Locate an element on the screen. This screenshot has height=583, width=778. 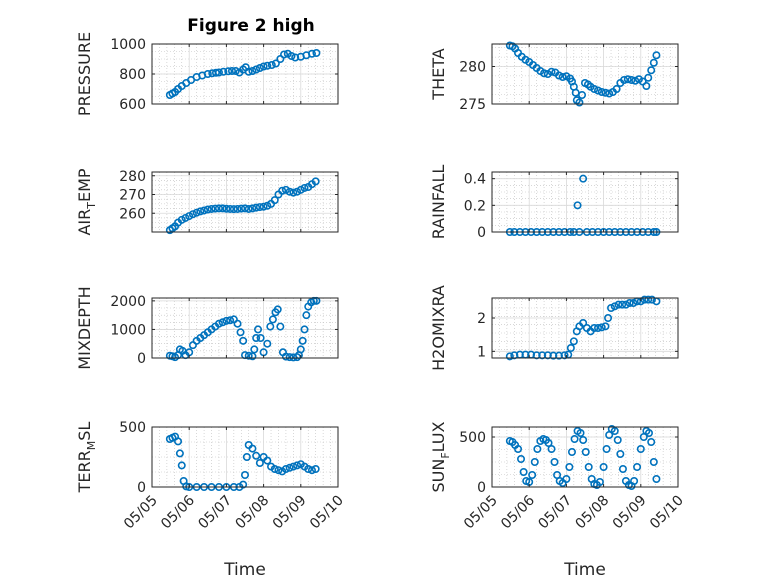
y-tick-label: 1000 is located at coordinates (128, 330).